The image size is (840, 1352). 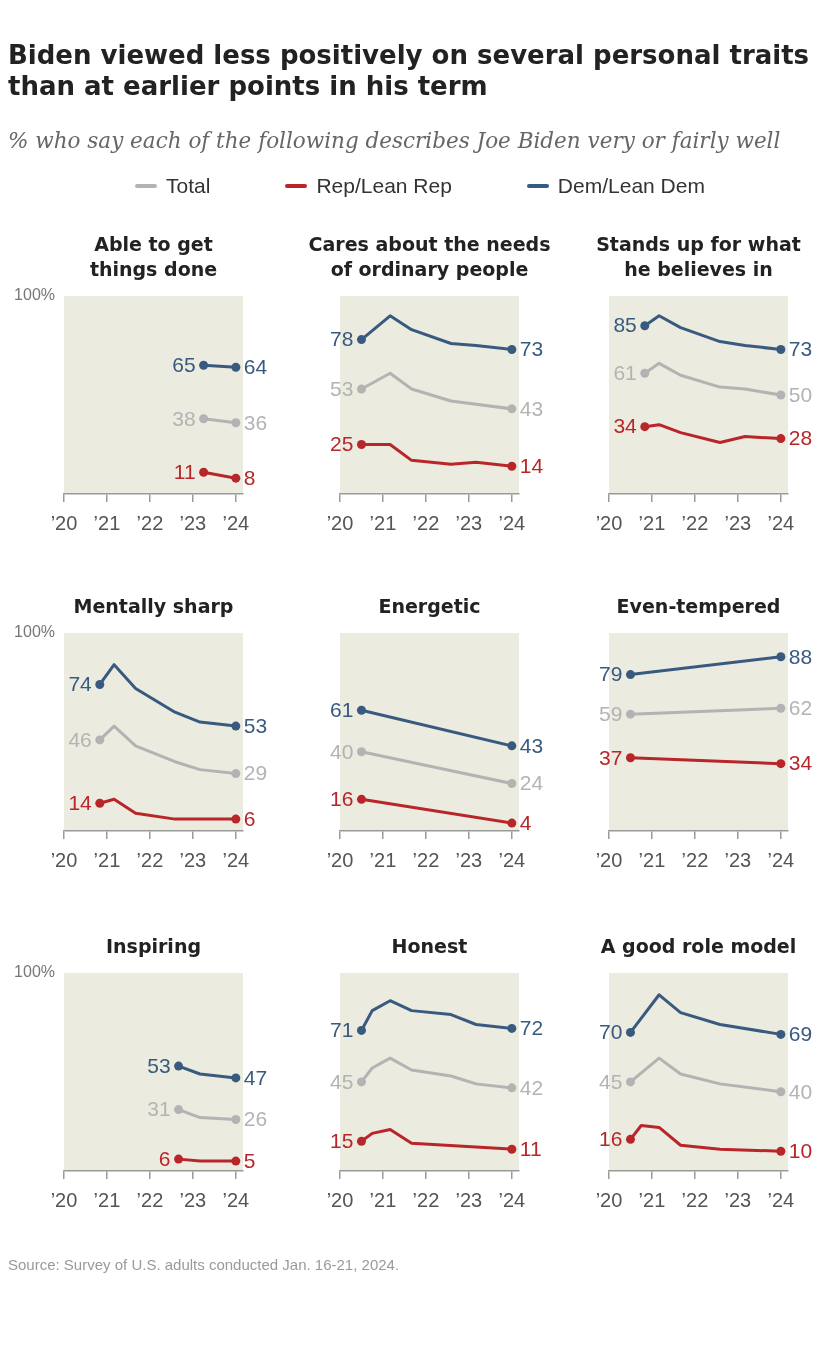 What do you see at coordinates (159, 1109) in the screenshot?
I see `data-label: 31` at bounding box center [159, 1109].